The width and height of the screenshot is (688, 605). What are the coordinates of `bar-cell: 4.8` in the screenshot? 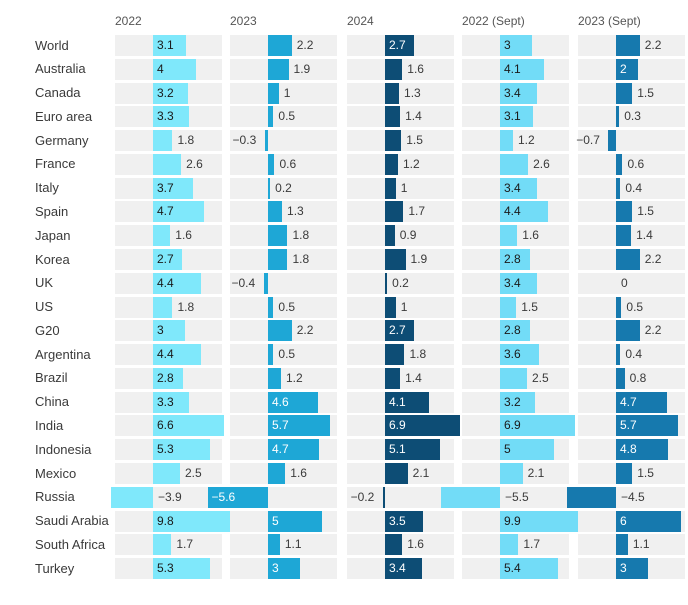 It's located at (631, 450).